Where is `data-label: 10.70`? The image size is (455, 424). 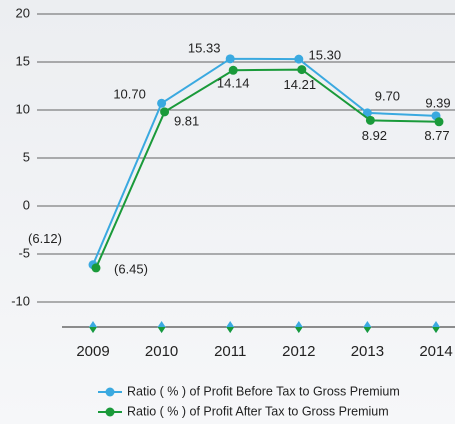 data-label: 10.70 is located at coordinates (129, 94).